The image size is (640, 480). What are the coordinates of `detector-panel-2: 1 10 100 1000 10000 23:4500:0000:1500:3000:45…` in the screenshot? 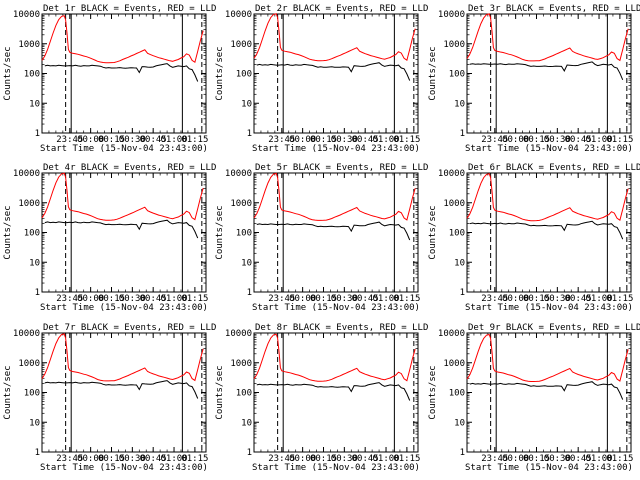 It's located at (321, 79).